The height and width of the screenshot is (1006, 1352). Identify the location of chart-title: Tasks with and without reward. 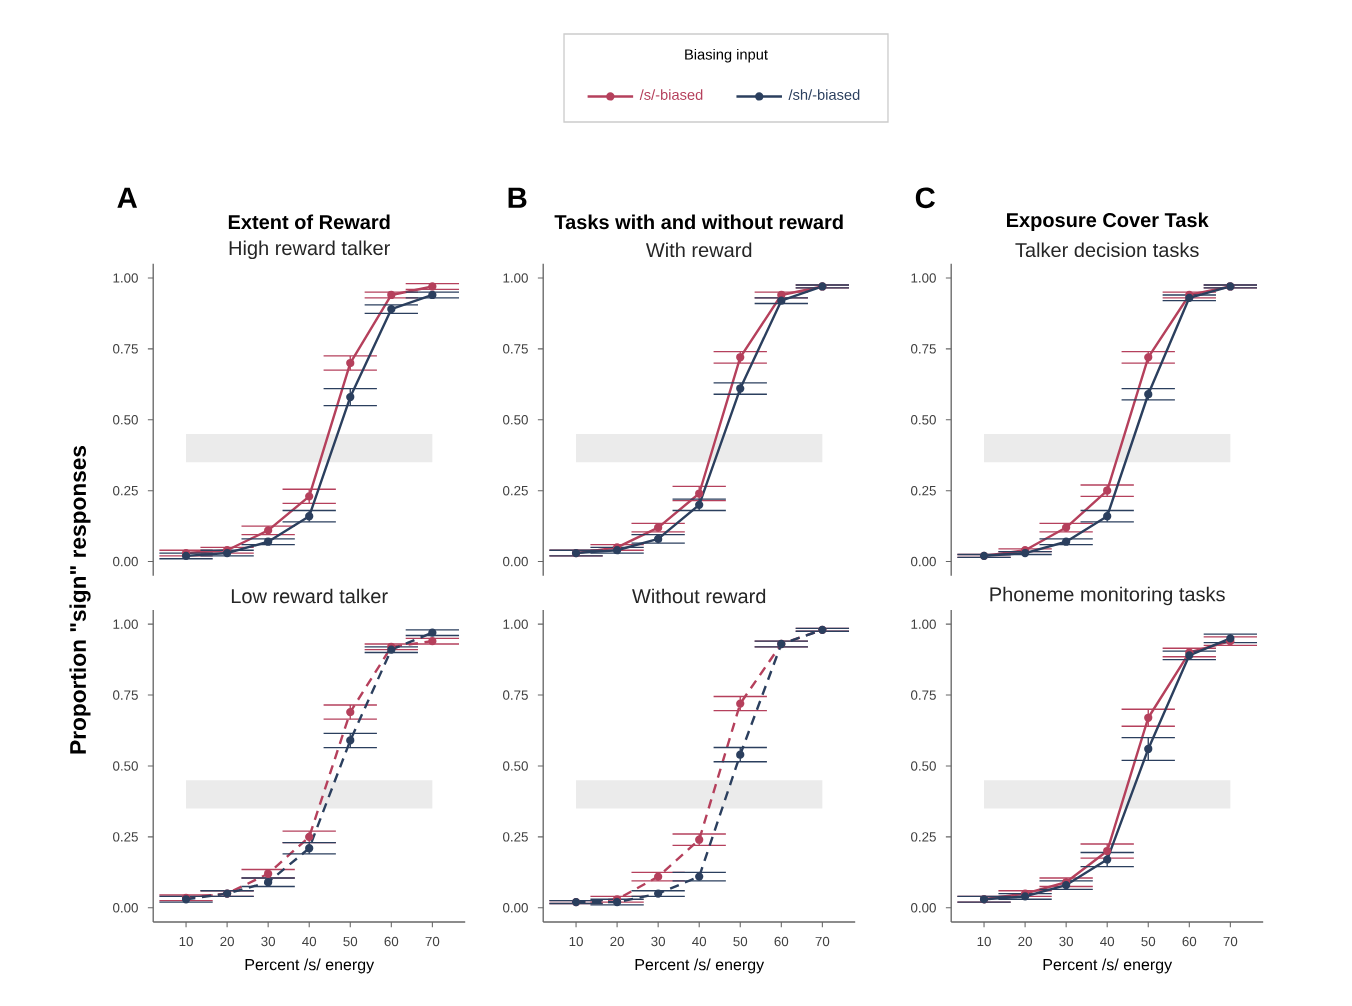
(698, 222).